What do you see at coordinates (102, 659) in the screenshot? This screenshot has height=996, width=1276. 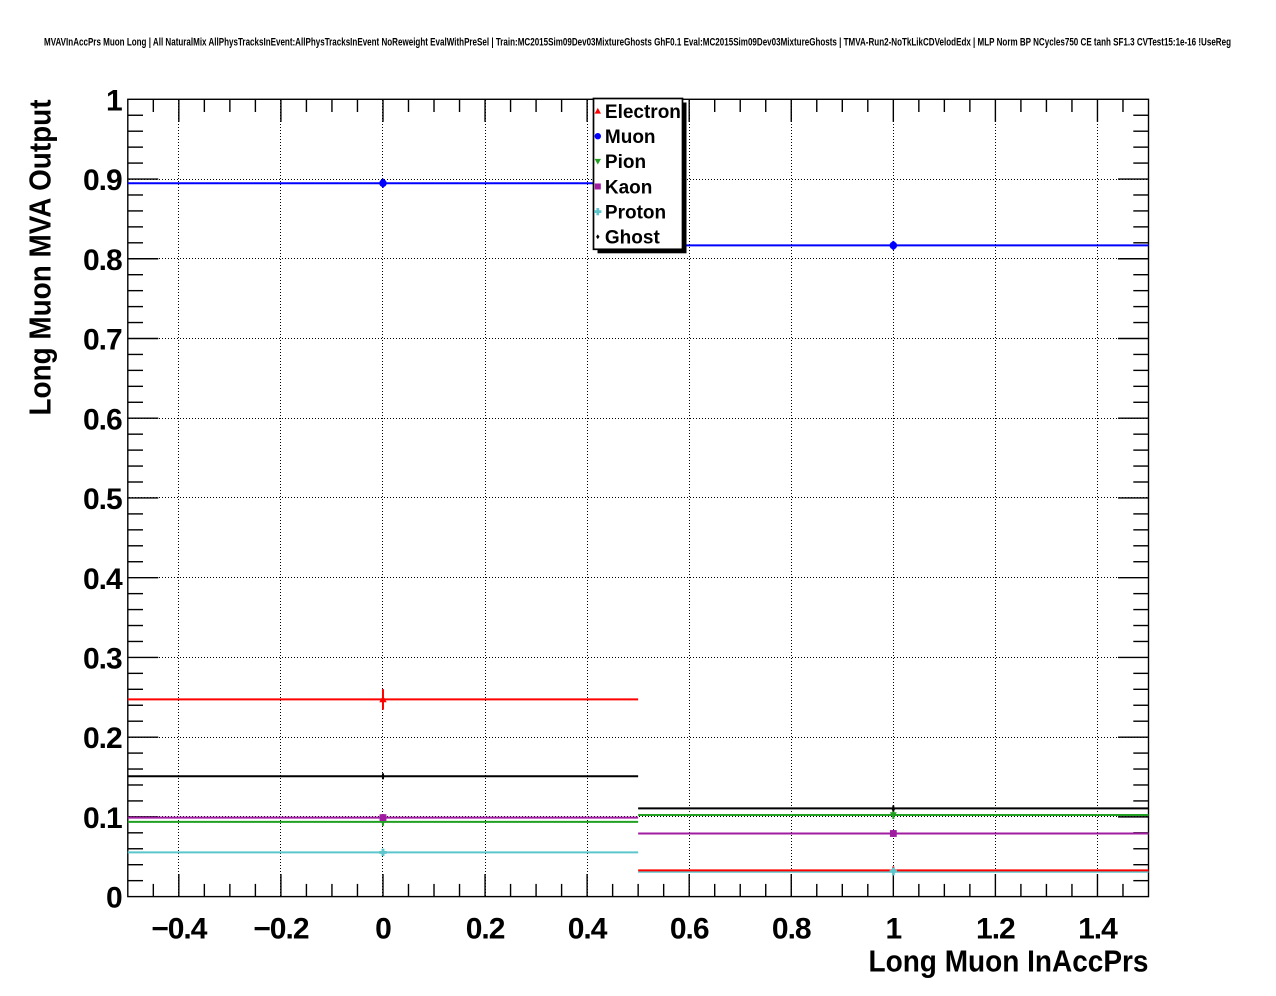 I see `svg-text: 0.3` at bounding box center [102, 659].